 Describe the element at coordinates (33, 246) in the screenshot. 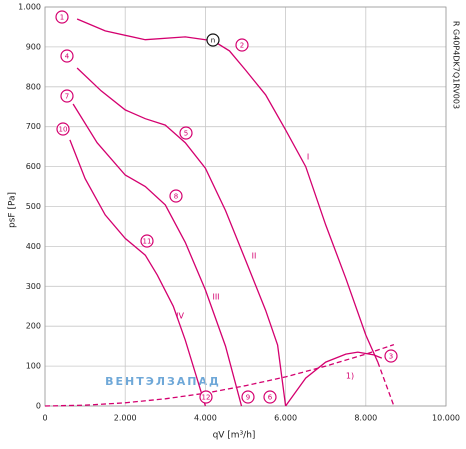

I see `y-tick-label: 400` at that location.